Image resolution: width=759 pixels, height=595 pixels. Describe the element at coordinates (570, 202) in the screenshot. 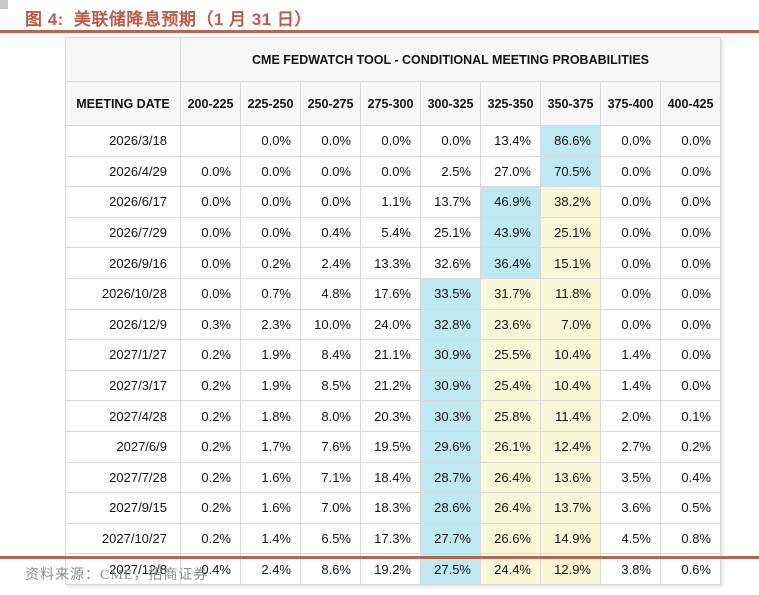

I see `probability-cell: 38.2%` at that location.